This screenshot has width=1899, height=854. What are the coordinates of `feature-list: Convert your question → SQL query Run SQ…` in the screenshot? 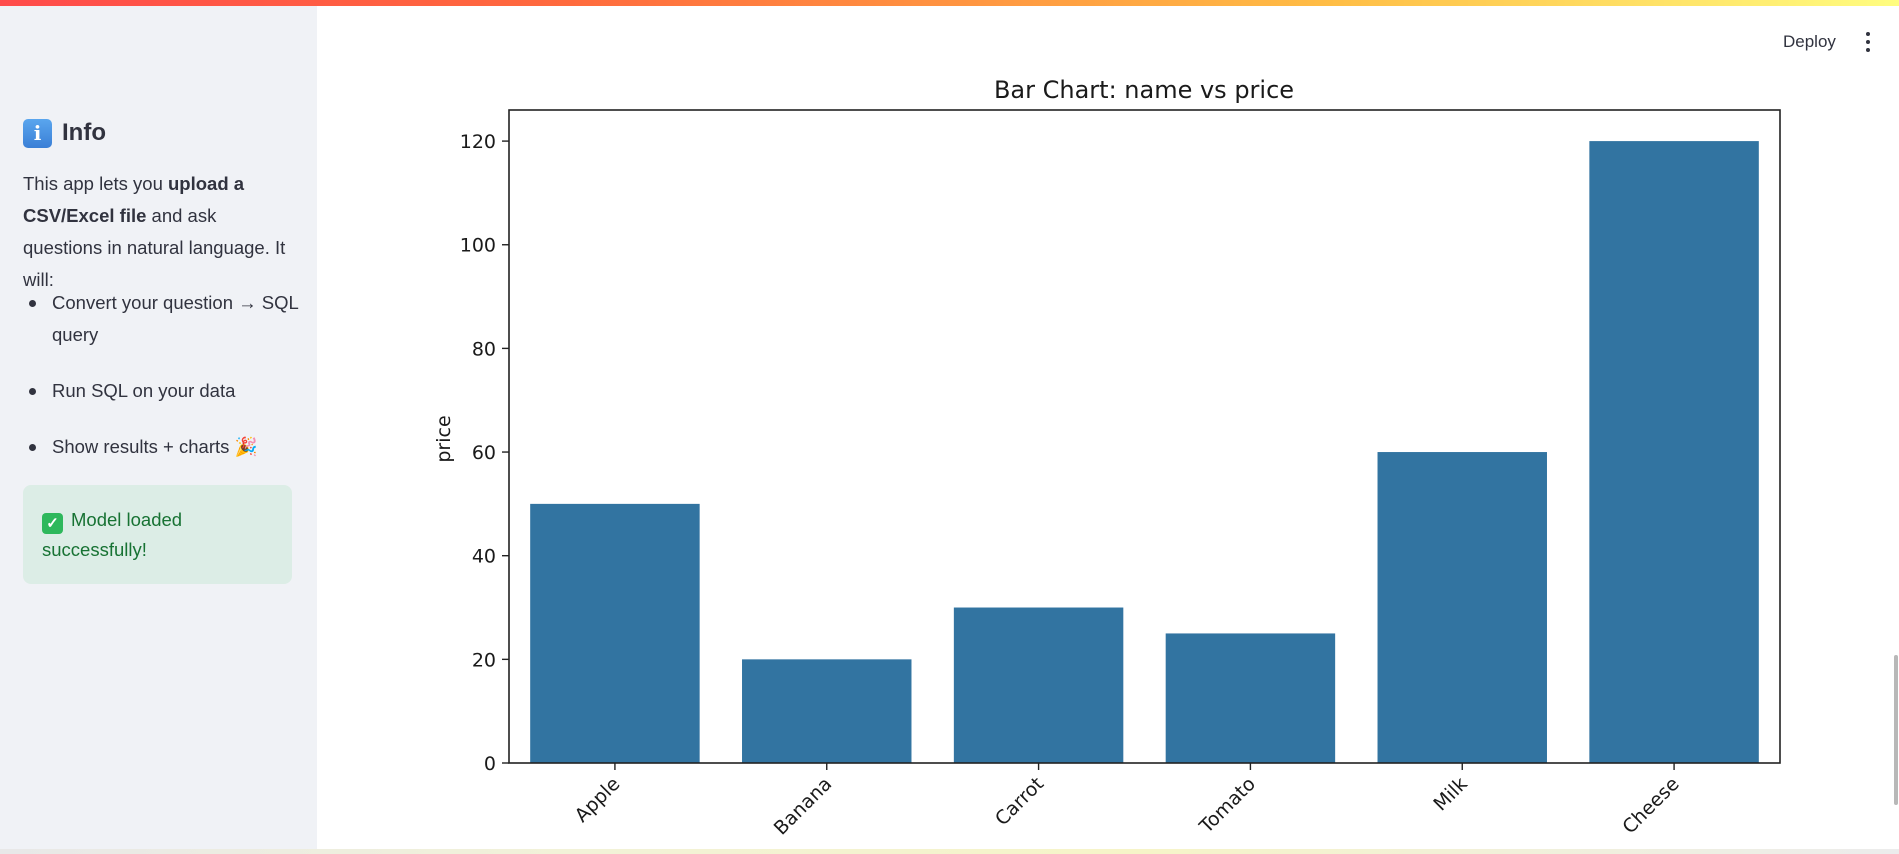 It's located at (163, 387).